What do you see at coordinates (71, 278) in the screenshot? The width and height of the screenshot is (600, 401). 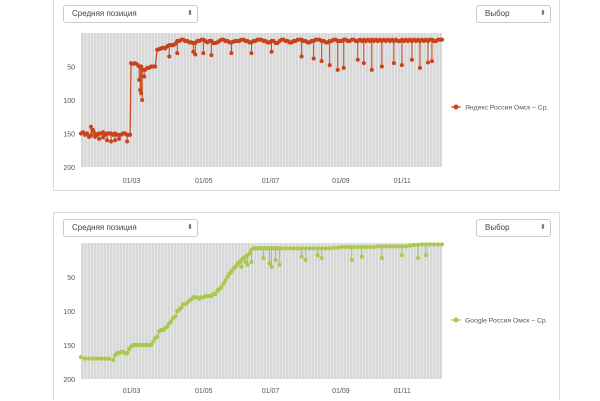 I see `y-tick-label: 50` at bounding box center [71, 278].